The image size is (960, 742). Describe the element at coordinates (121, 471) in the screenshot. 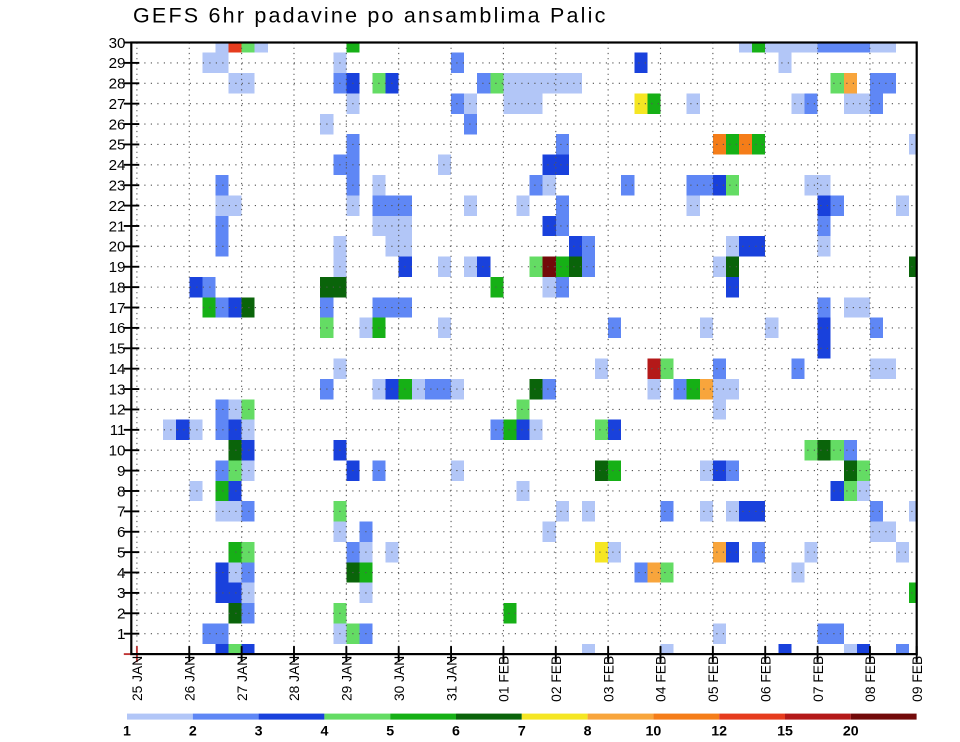

I see `svg-text: 9` at that location.